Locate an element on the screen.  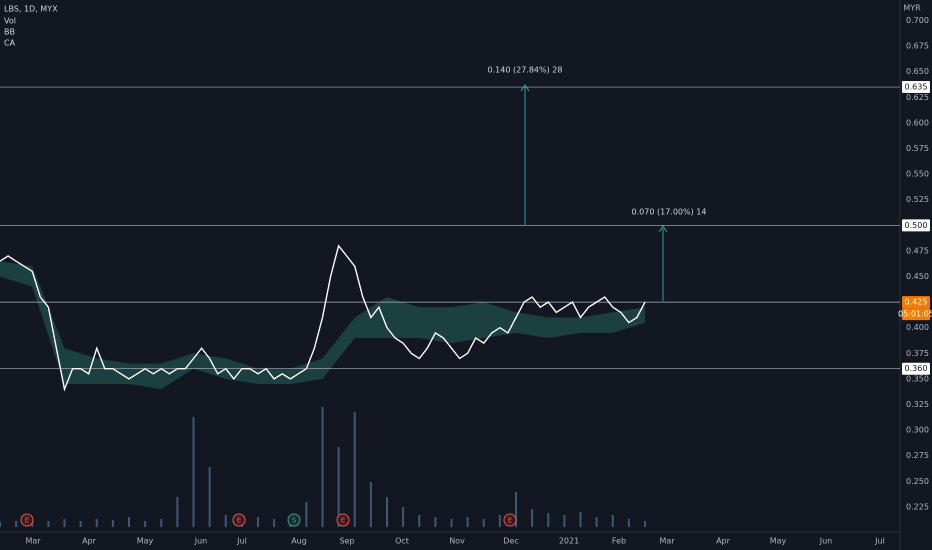
price-label: 0.500 is located at coordinates (916, 225).